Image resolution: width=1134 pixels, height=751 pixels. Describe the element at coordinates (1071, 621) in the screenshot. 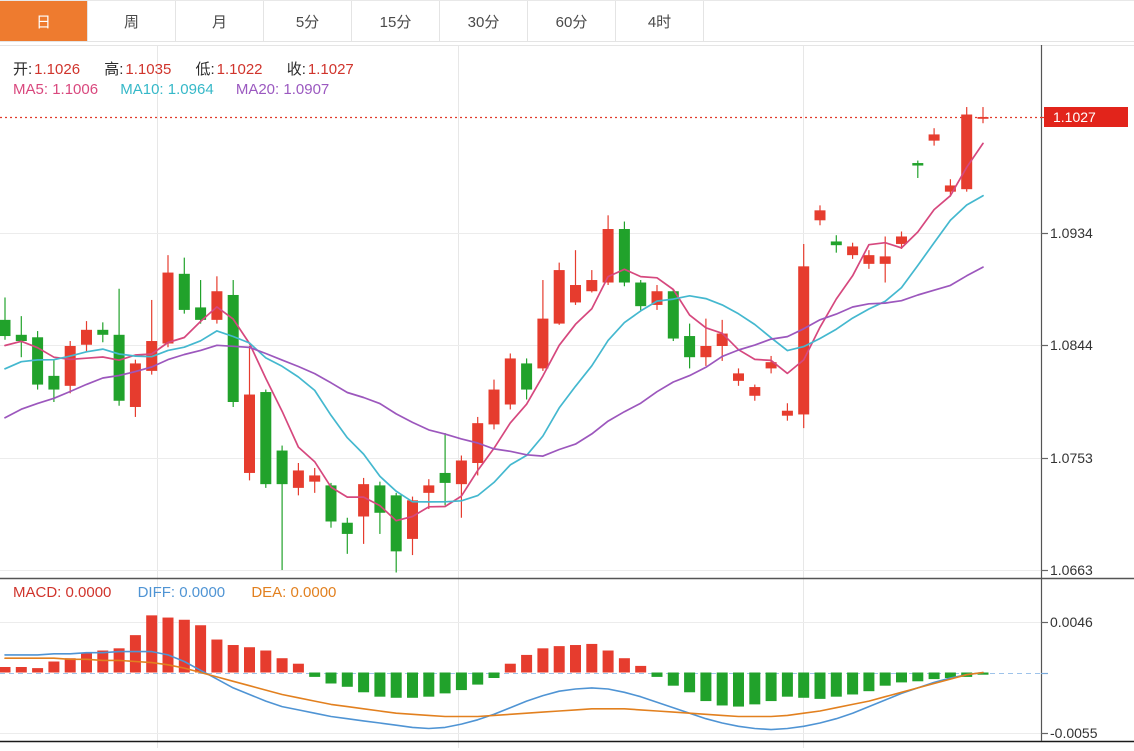

I see `macd-axis-label: 0.0046` at that location.